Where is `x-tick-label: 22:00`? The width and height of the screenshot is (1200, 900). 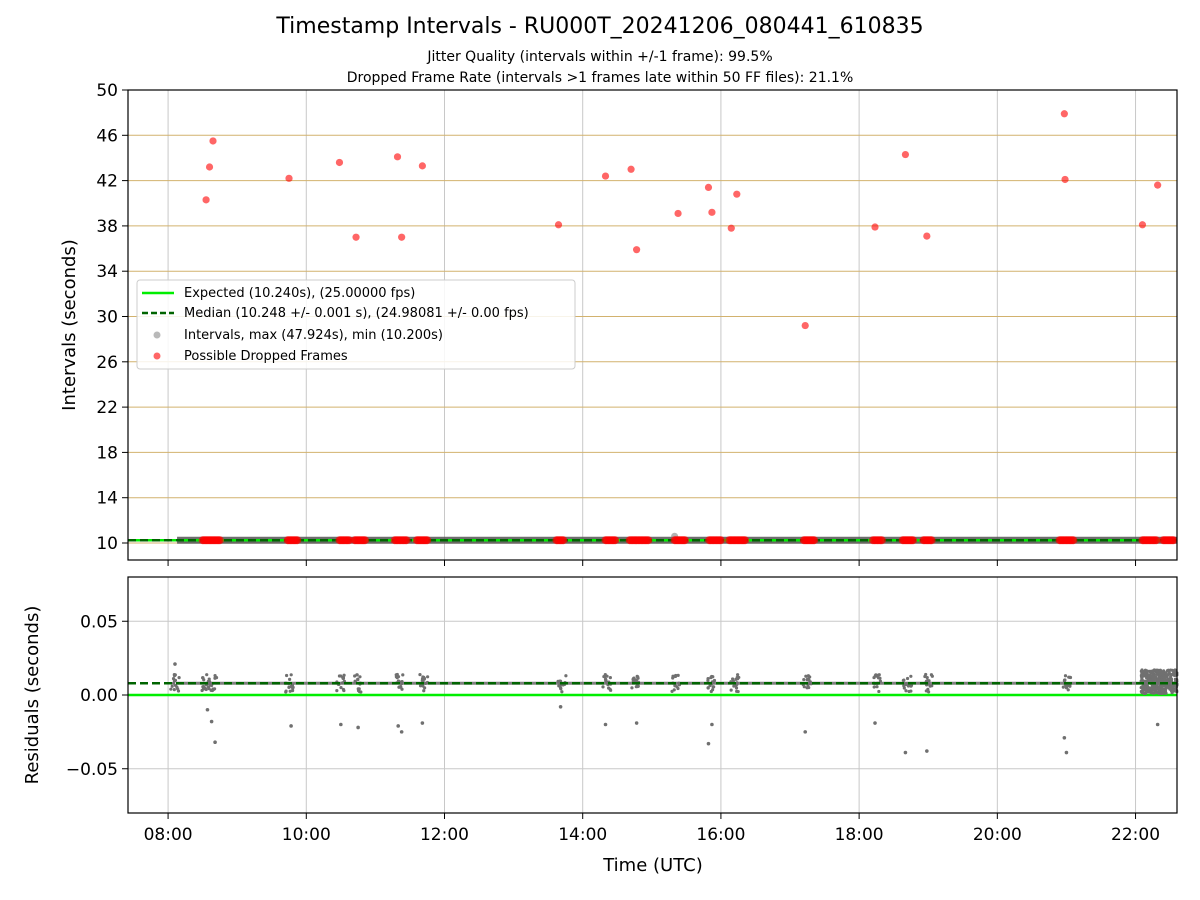
x-tick-label: 22:00 is located at coordinates (1135, 835).